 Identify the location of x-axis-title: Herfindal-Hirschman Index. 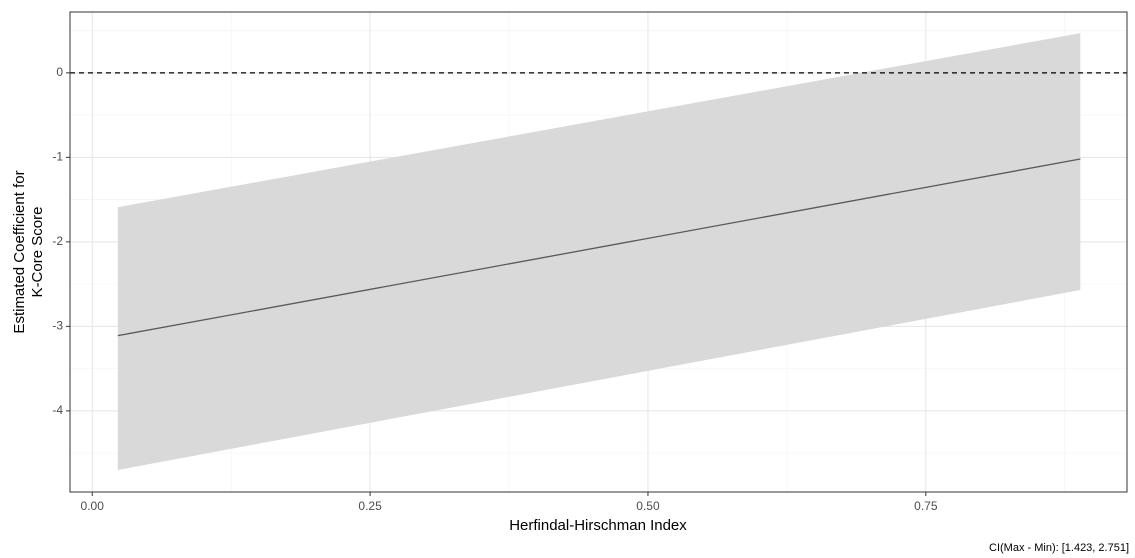
(598, 525).